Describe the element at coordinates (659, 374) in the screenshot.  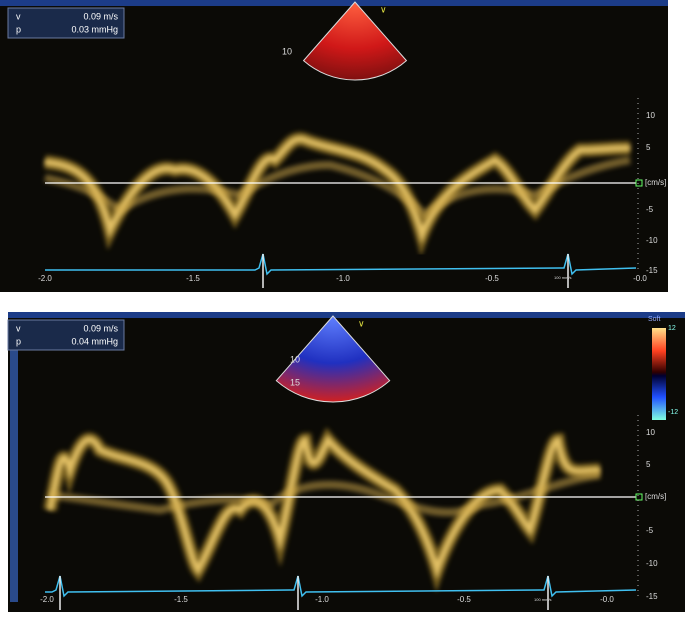
I see `color-bar` at that location.